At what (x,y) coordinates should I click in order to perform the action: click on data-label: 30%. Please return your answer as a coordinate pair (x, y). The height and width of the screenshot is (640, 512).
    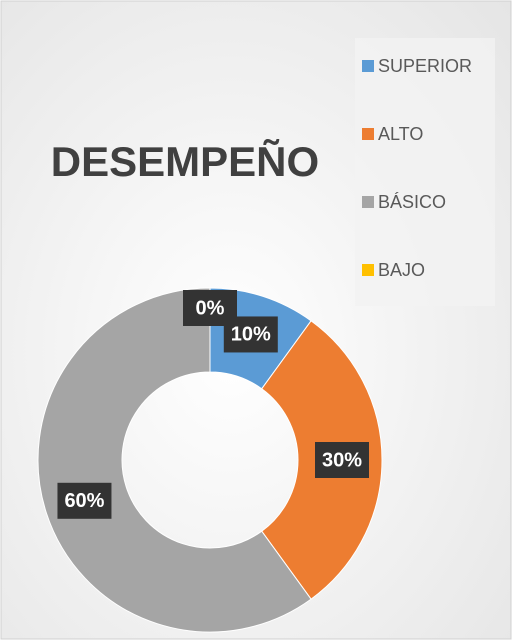
    Looking at the image, I should click on (342, 460).